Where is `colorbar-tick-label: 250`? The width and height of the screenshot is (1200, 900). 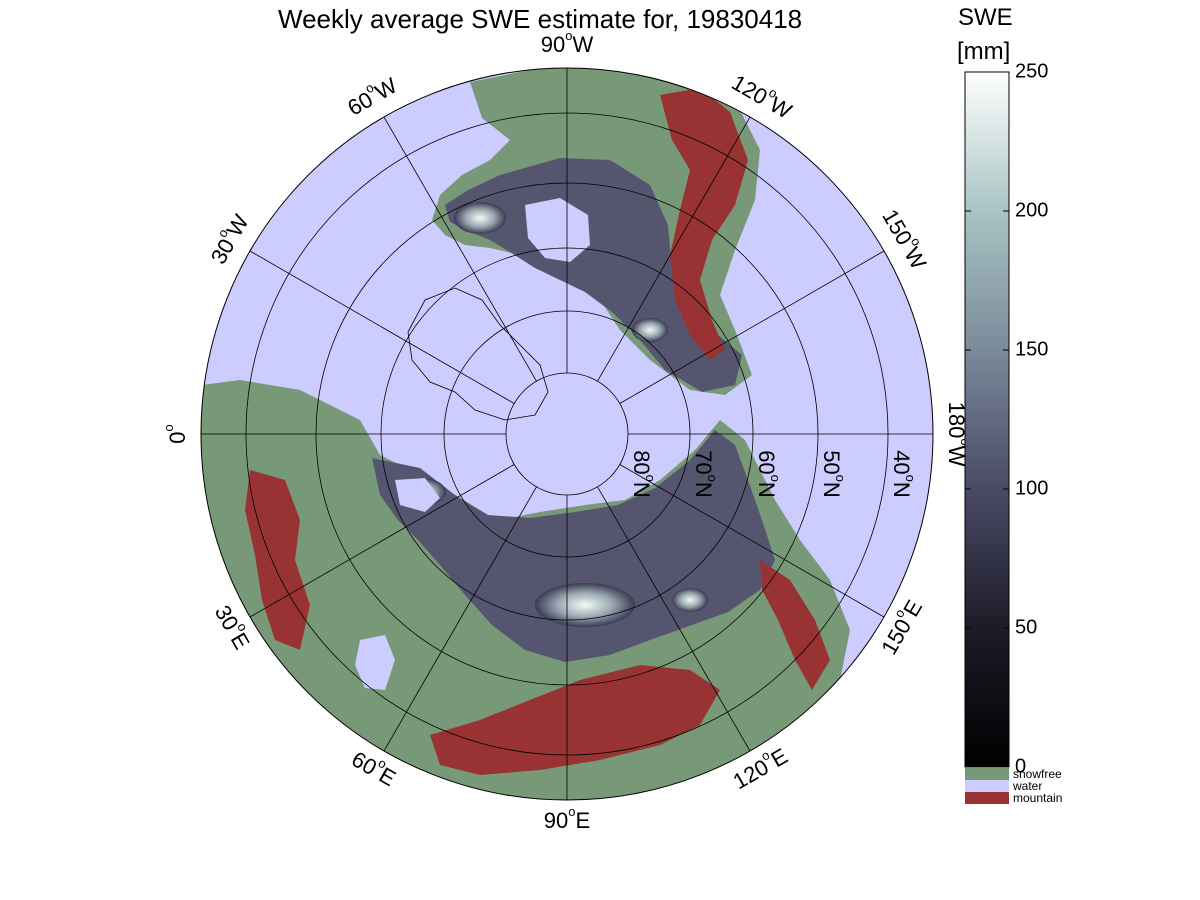
colorbar-tick-label: 250 is located at coordinates (1031, 71).